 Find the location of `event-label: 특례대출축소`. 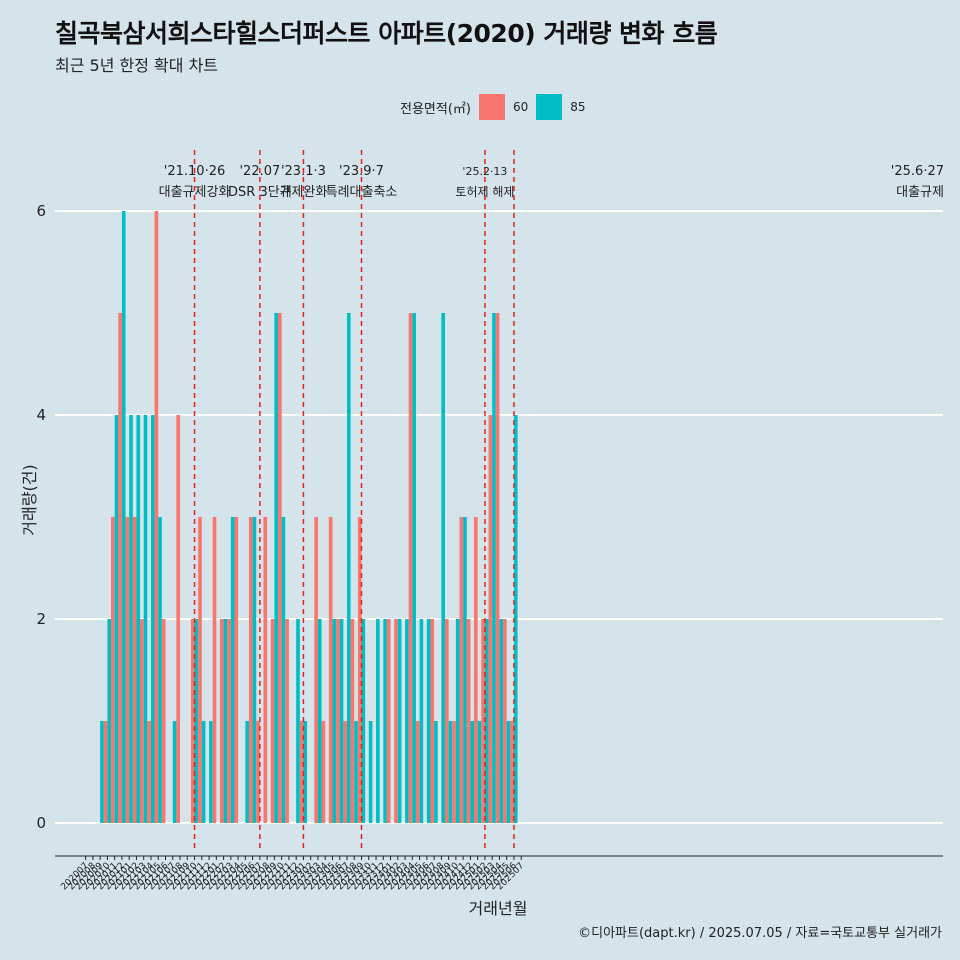

event-label: 특례대출축소 is located at coordinates (362, 192).